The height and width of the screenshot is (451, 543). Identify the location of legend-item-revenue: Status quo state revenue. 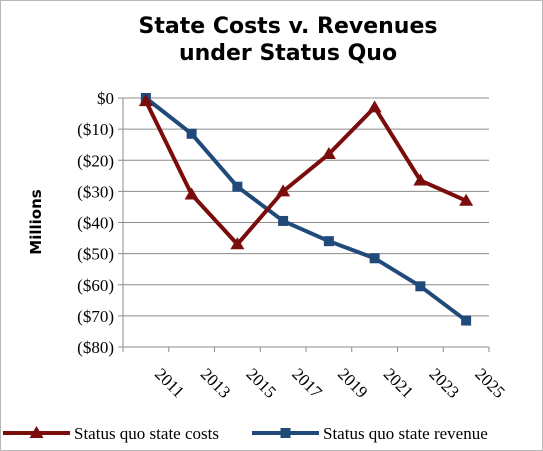
(370, 433).